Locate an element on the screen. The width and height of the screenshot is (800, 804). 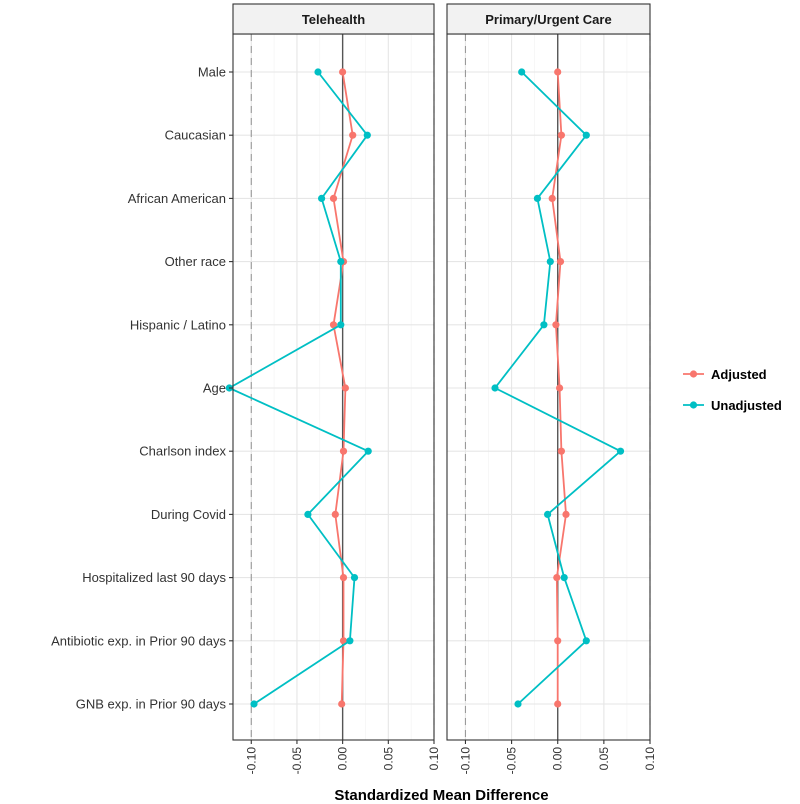
legend-label: Unadjusted is located at coordinates (746, 405).